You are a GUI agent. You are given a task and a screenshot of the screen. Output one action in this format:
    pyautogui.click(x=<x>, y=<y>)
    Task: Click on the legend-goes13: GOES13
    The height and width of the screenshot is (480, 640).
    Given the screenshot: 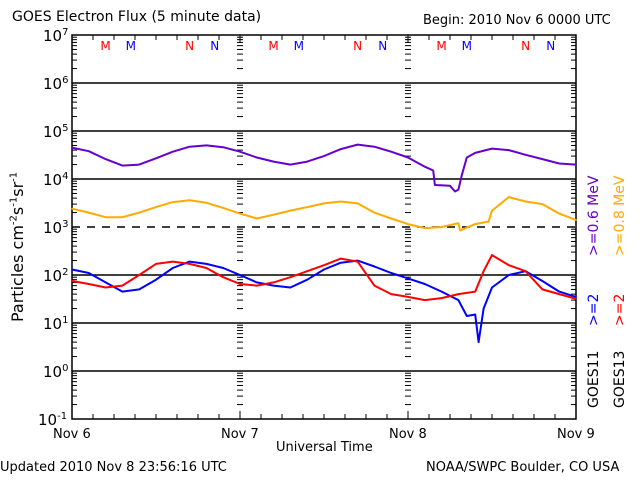 What is the action you would take?
    pyautogui.click(x=620, y=379)
    